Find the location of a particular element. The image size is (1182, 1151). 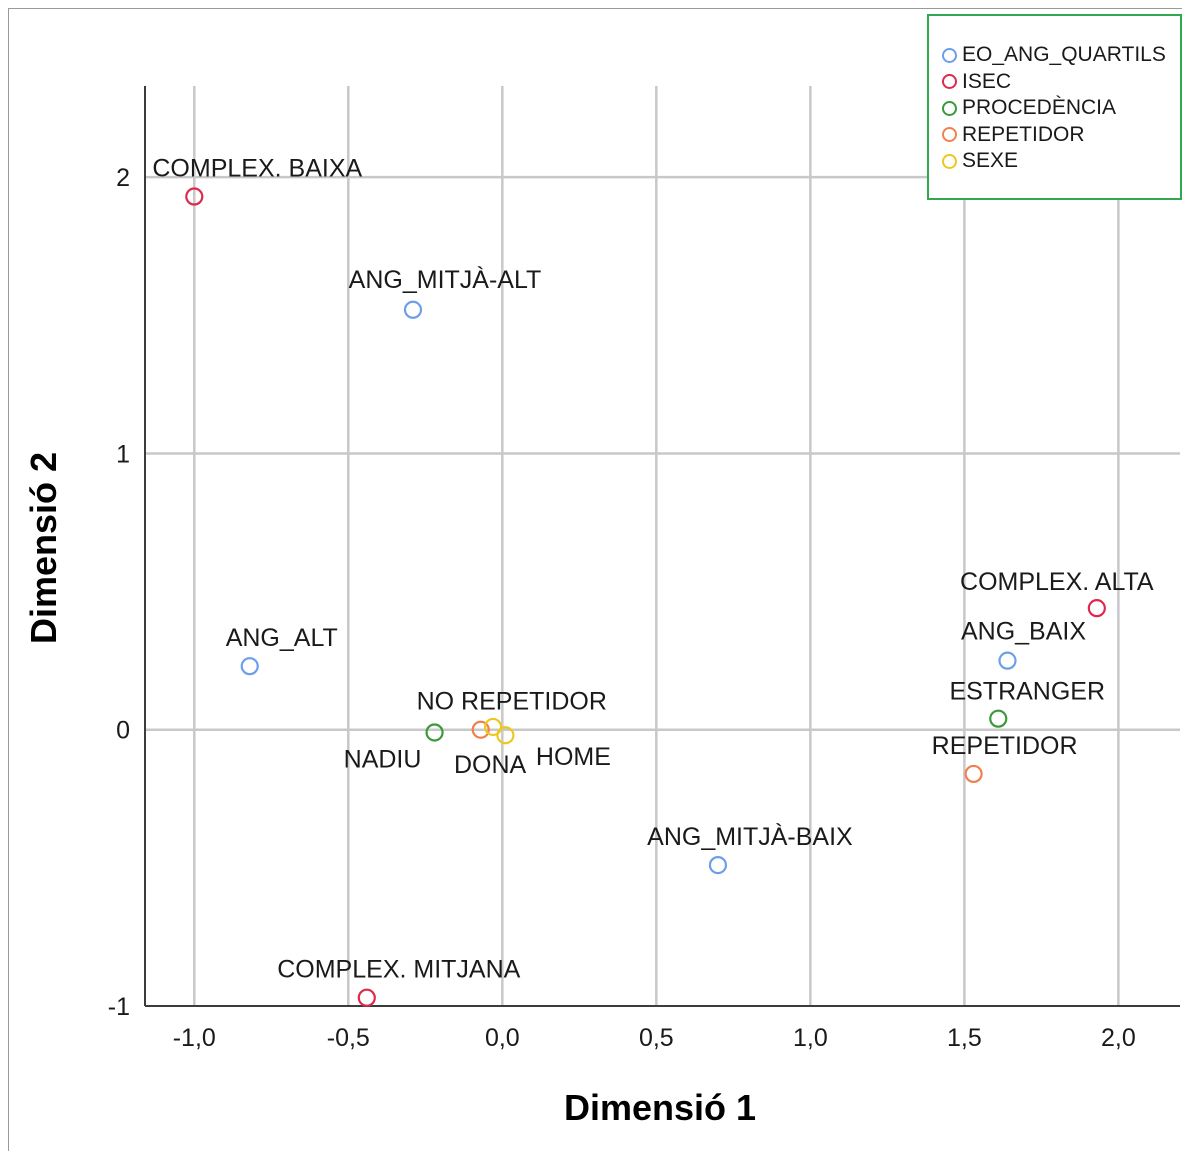

point-label: REPETIDOR is located at coordinates (1005, 746).